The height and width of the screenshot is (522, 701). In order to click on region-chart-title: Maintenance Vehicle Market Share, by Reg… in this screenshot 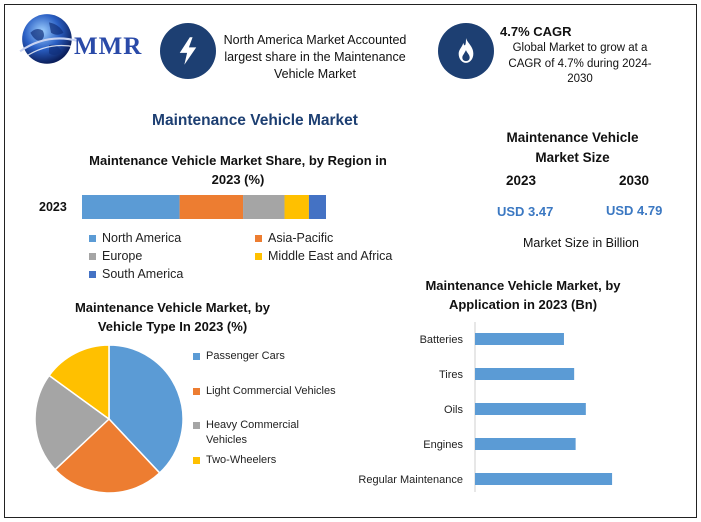, I will do `click(238, 170)`.